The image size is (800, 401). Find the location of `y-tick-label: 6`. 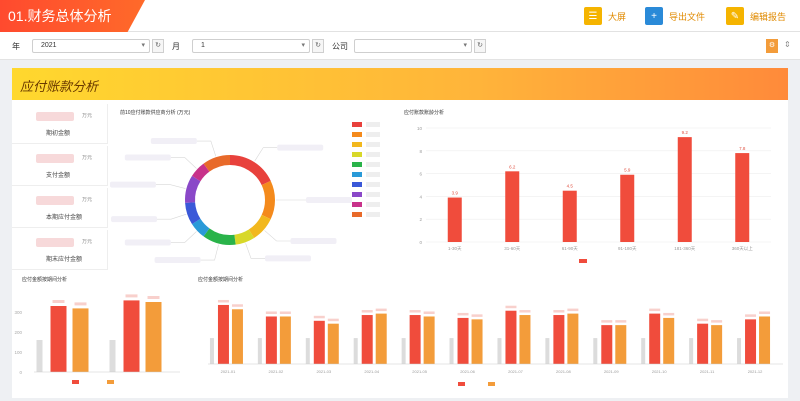

y-tick-label: 6 is located at coordinates (420, 174).